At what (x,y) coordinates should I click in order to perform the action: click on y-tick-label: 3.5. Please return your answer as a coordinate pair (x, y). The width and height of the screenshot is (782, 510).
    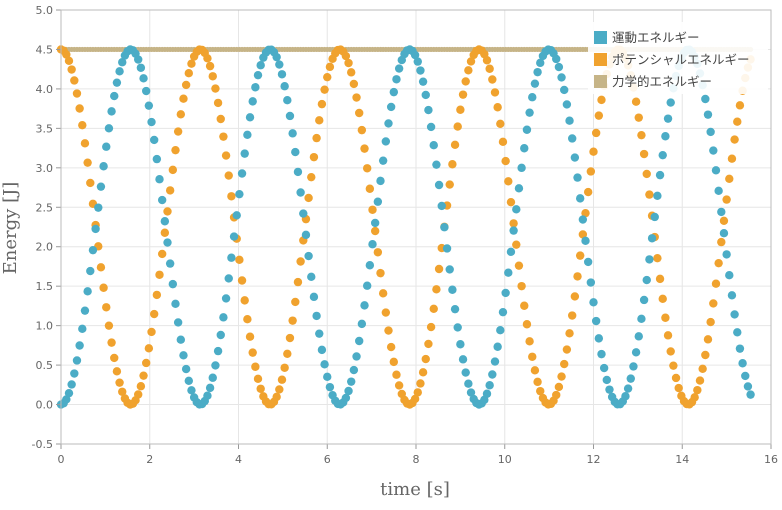
    Looking at the image, I should click on (45, 128).